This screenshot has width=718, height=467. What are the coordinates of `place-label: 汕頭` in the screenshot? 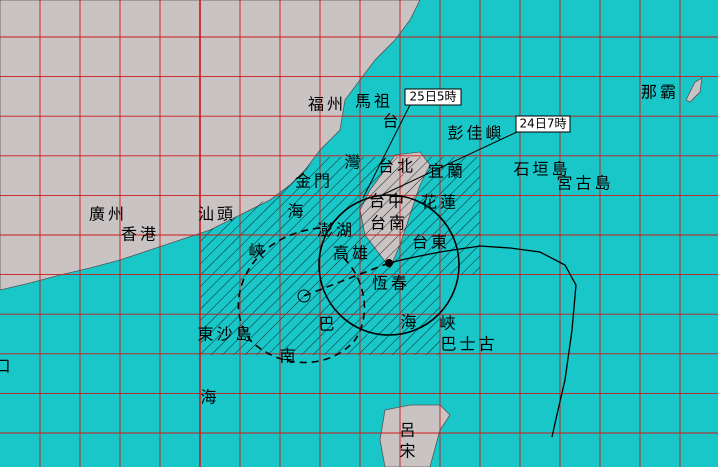 It's located at (217, 214).